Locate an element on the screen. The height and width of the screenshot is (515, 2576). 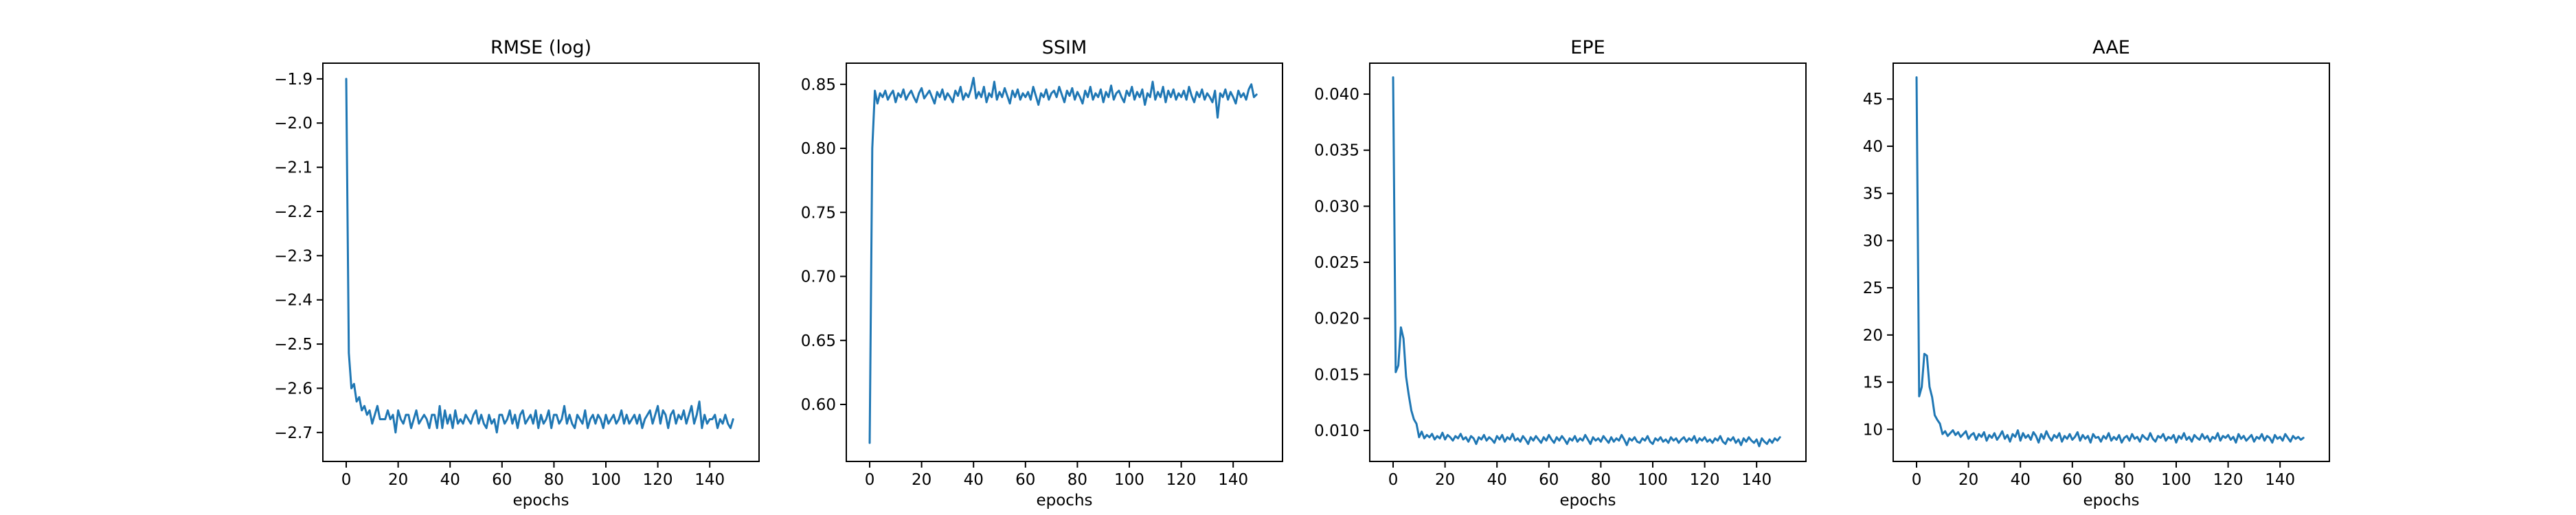
y-tick-label: 40 is located at coordinates (1873, 147).